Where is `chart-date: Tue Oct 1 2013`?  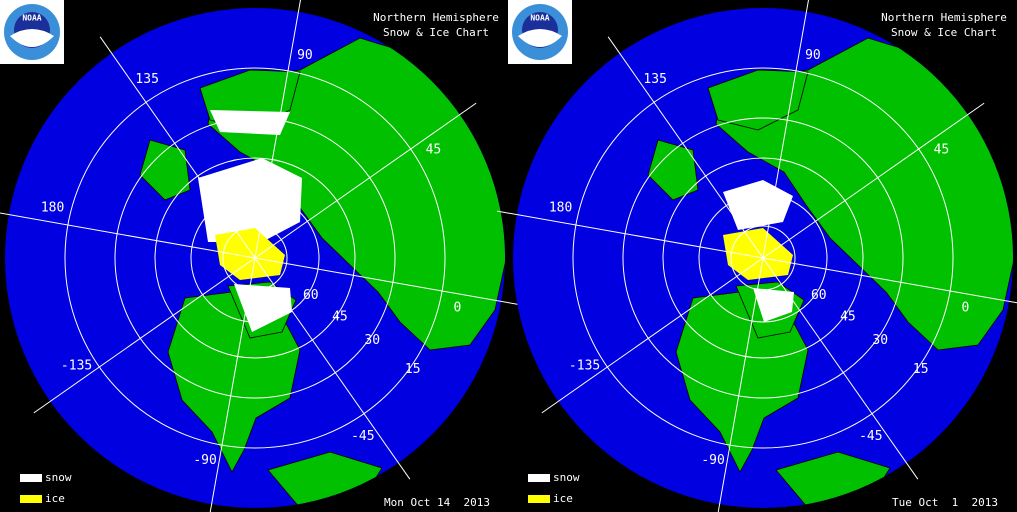
chart-date: Tue Oct 1 2013 is located at coordinates (945, 502).